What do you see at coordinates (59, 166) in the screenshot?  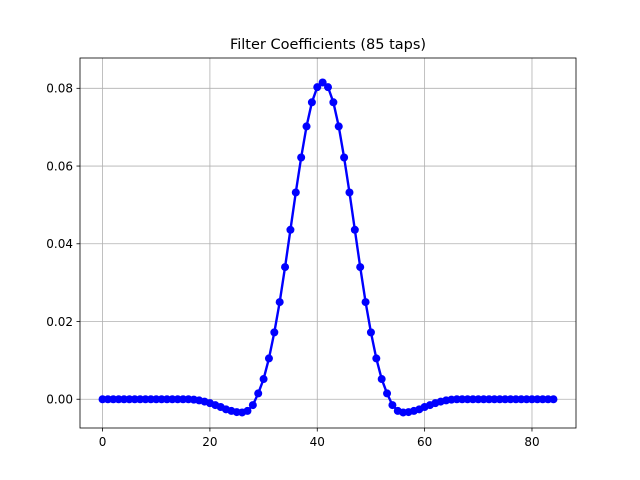 I see `y-tick-label: 0.06` at bounding box center [59, 166].